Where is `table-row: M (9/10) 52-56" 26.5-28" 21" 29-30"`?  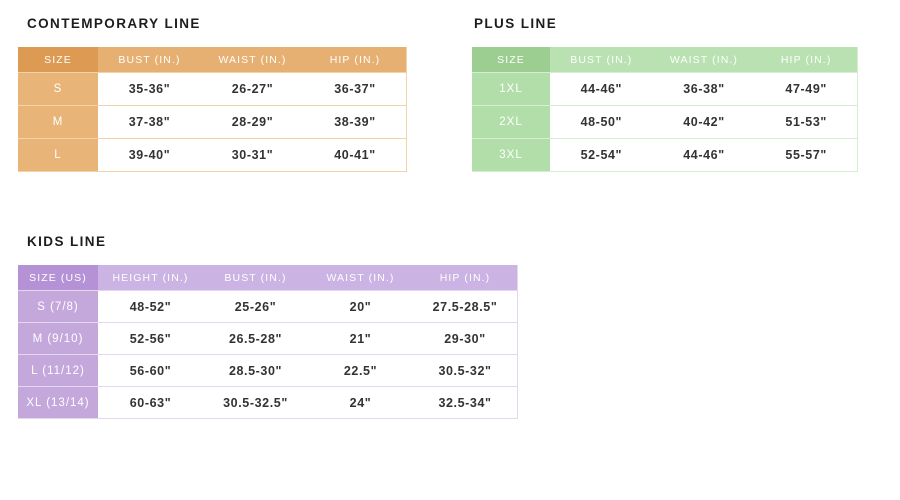
table-row: M (9/10) 52-56" 26.5-28" 21" 29-30" is located at coordinates (268, 339).